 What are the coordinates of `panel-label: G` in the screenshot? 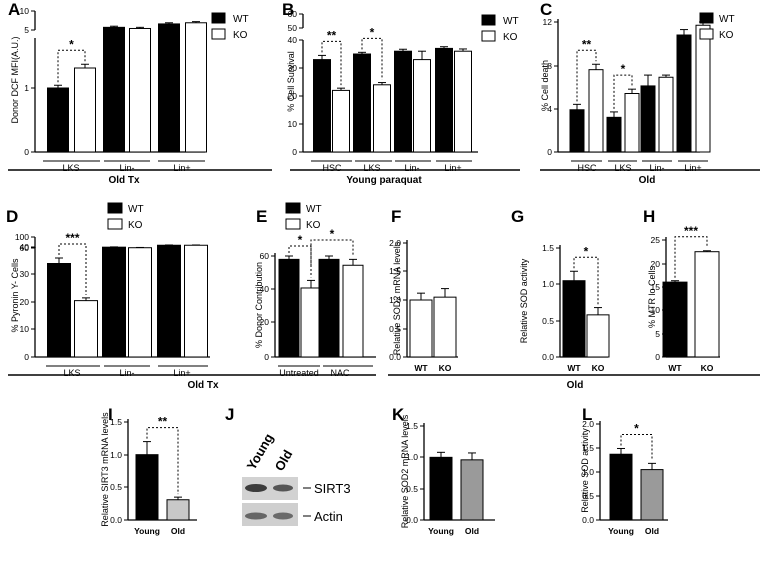 It's located at (517, 216).